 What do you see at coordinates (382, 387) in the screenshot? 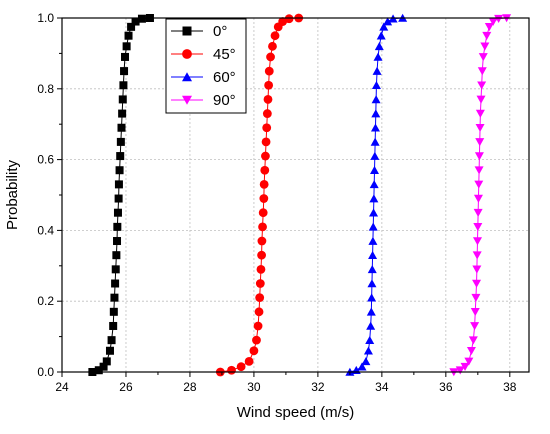
I see `x-tick-label: 34` at bounding box center [382, 387].